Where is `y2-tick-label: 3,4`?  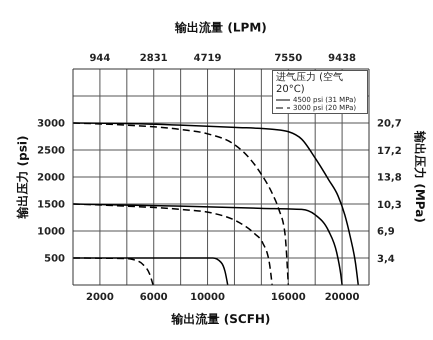 y2-tick-label: 3,4 is located at coordinates (386, 259).